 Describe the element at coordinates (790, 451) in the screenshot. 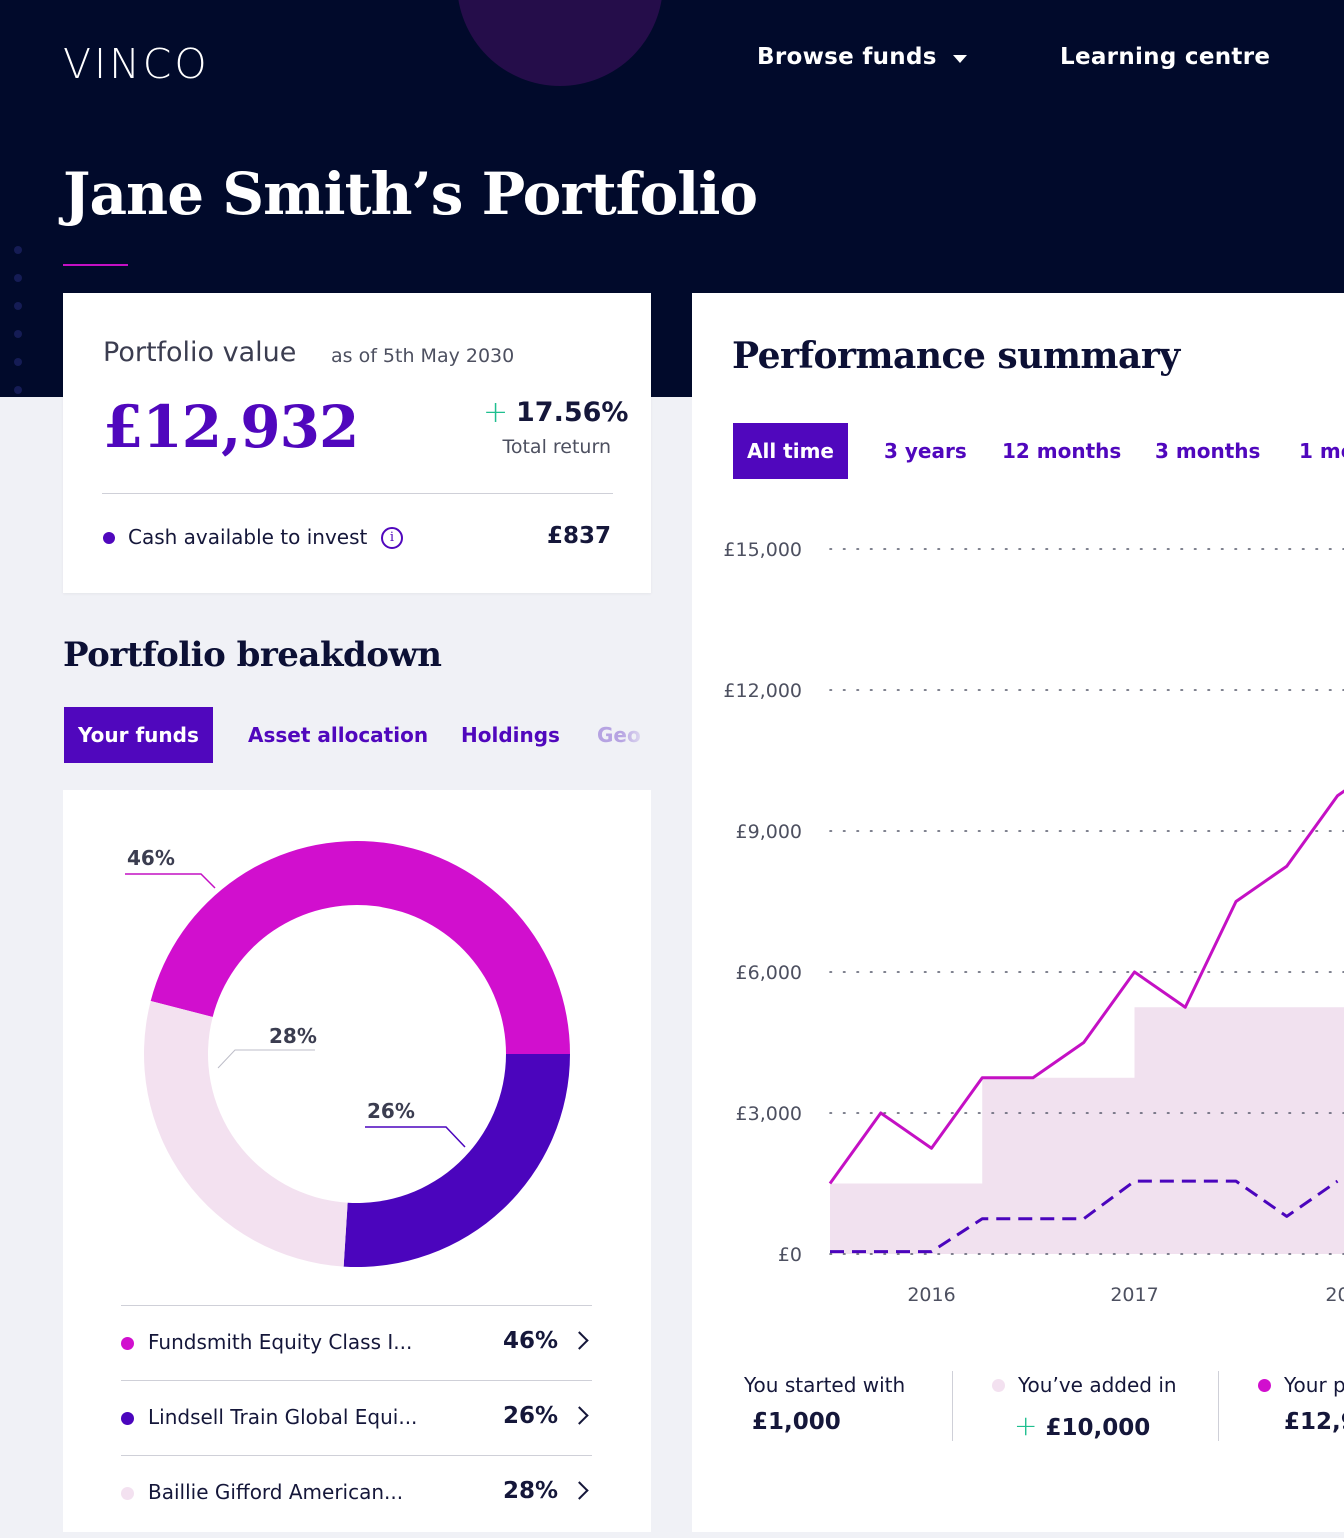

I see `tab-all-time: All time` at that location.